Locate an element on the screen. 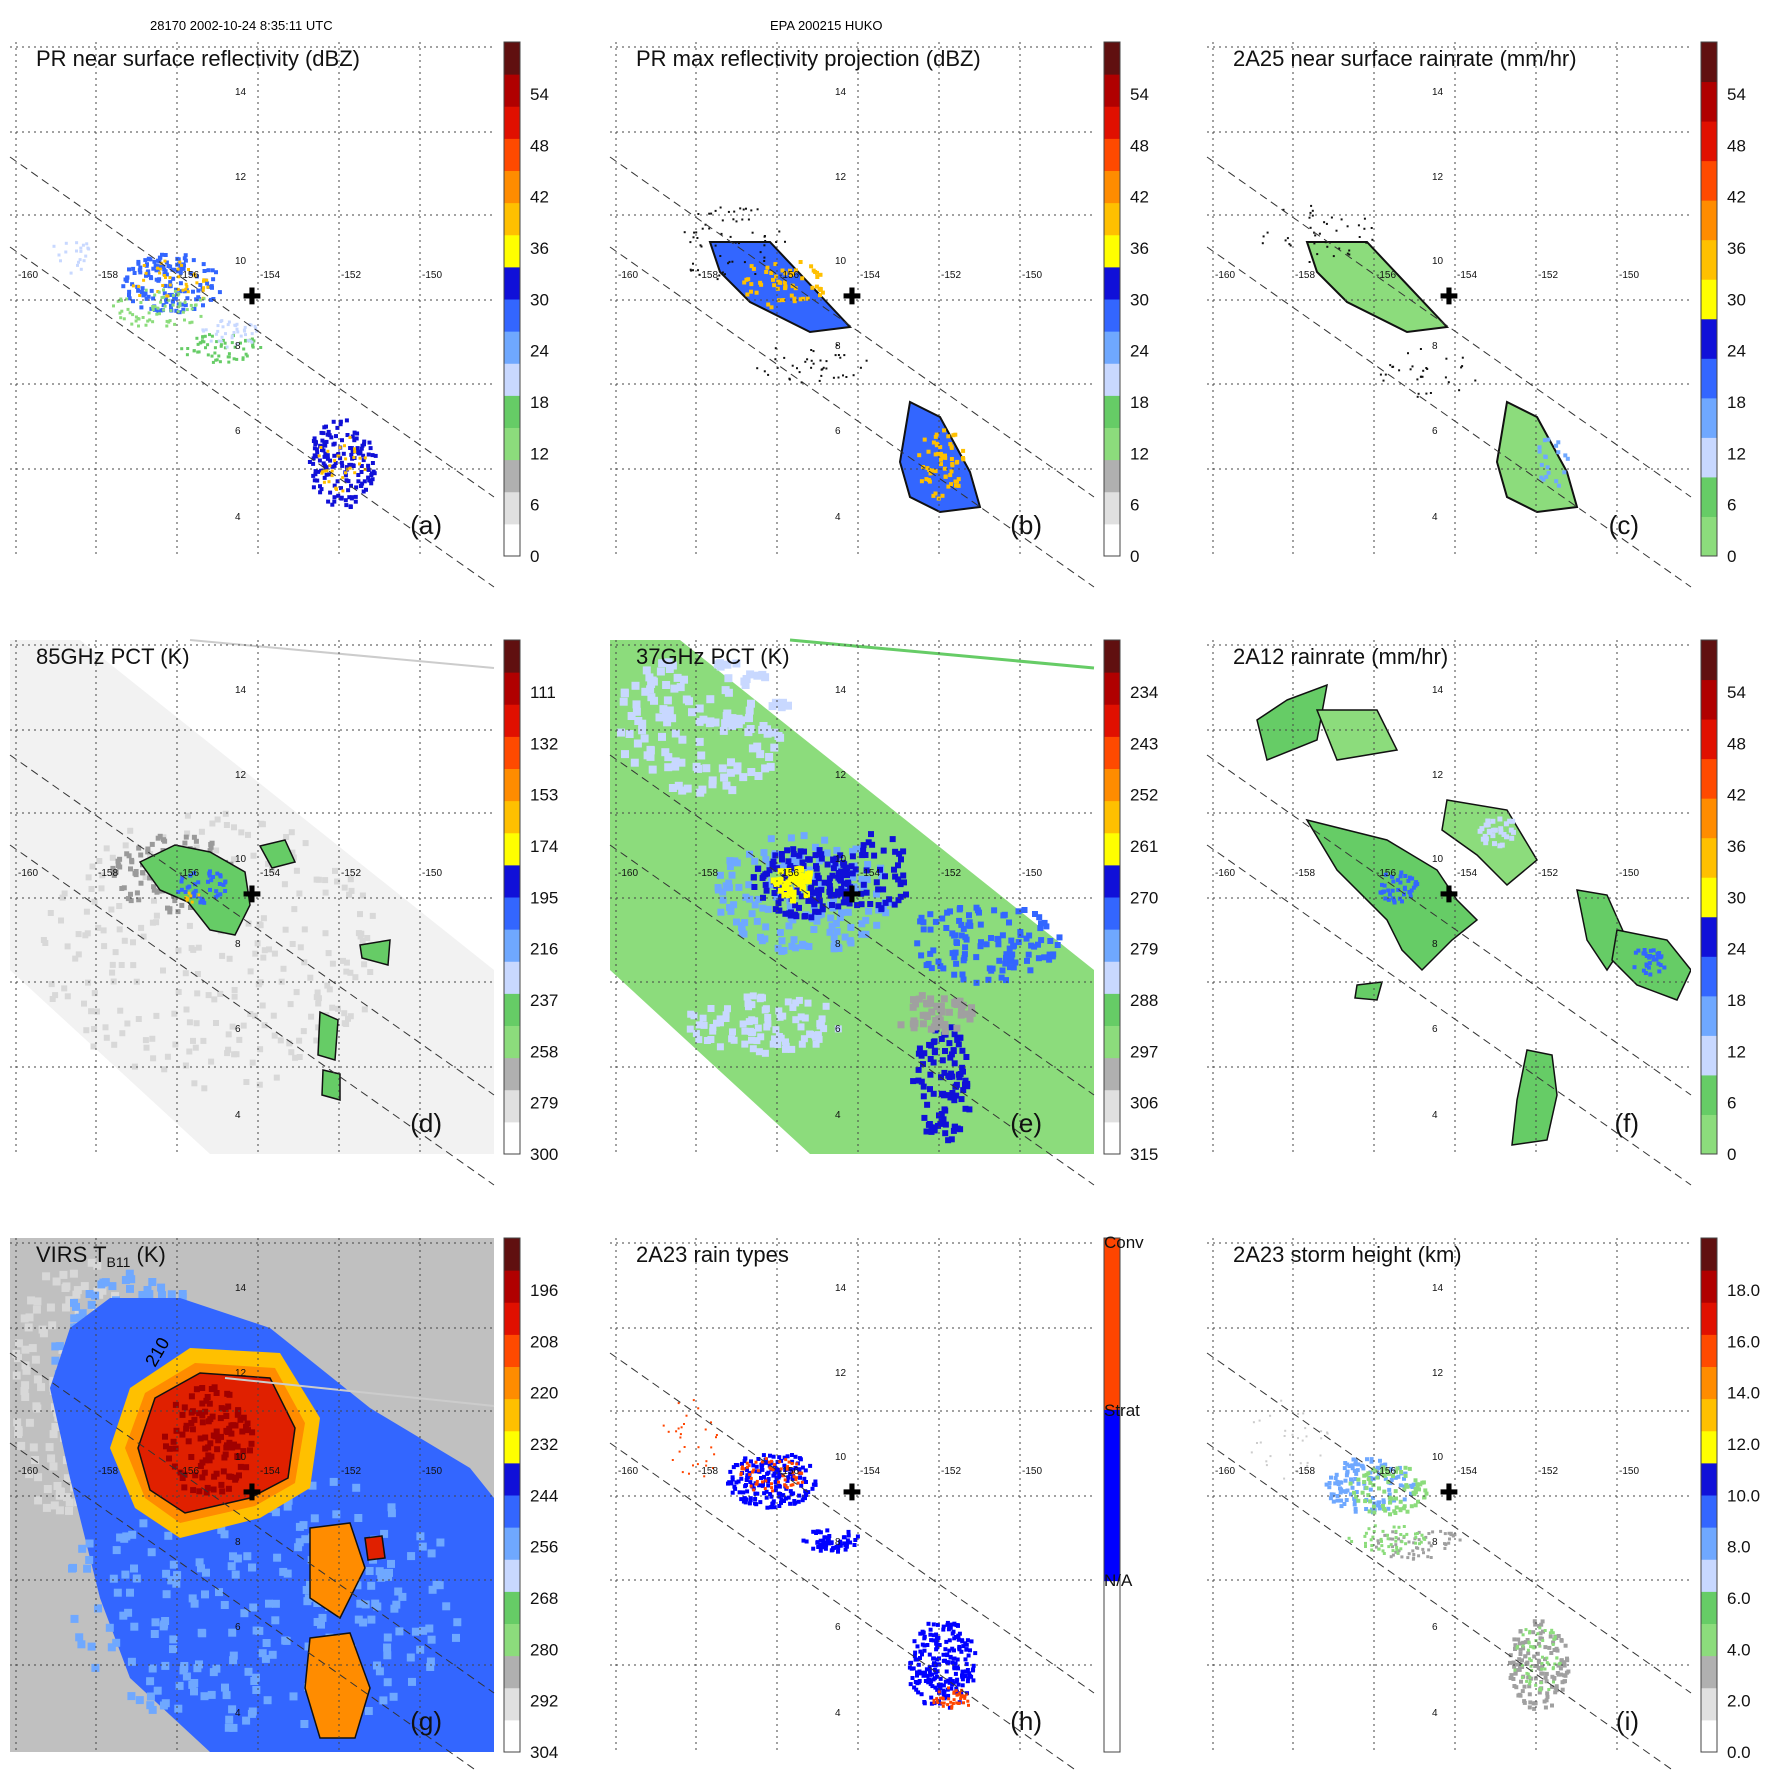 The image size is (1771, 1771). panel-letter: (b) is located at coordinates (1026, 525).